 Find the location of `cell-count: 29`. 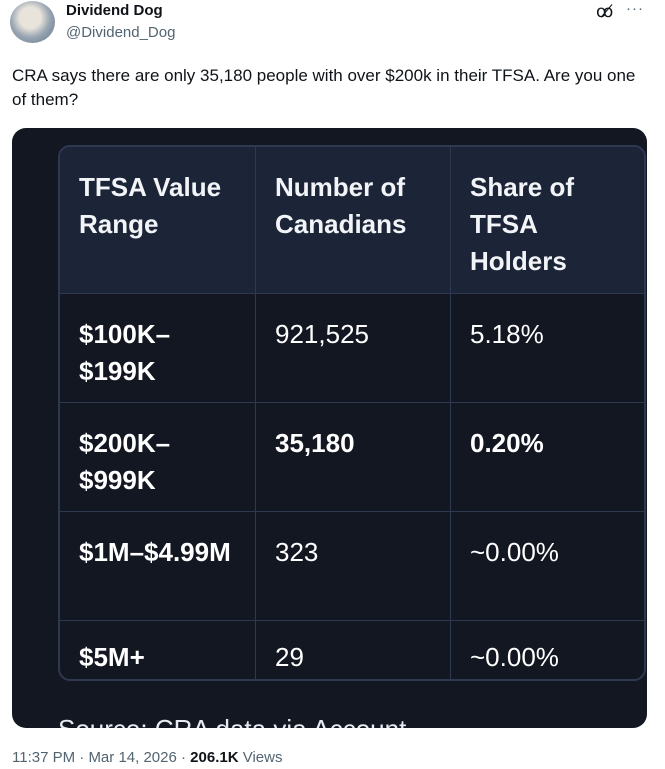

cell-count: 29 is located at coordinates (353, 650).